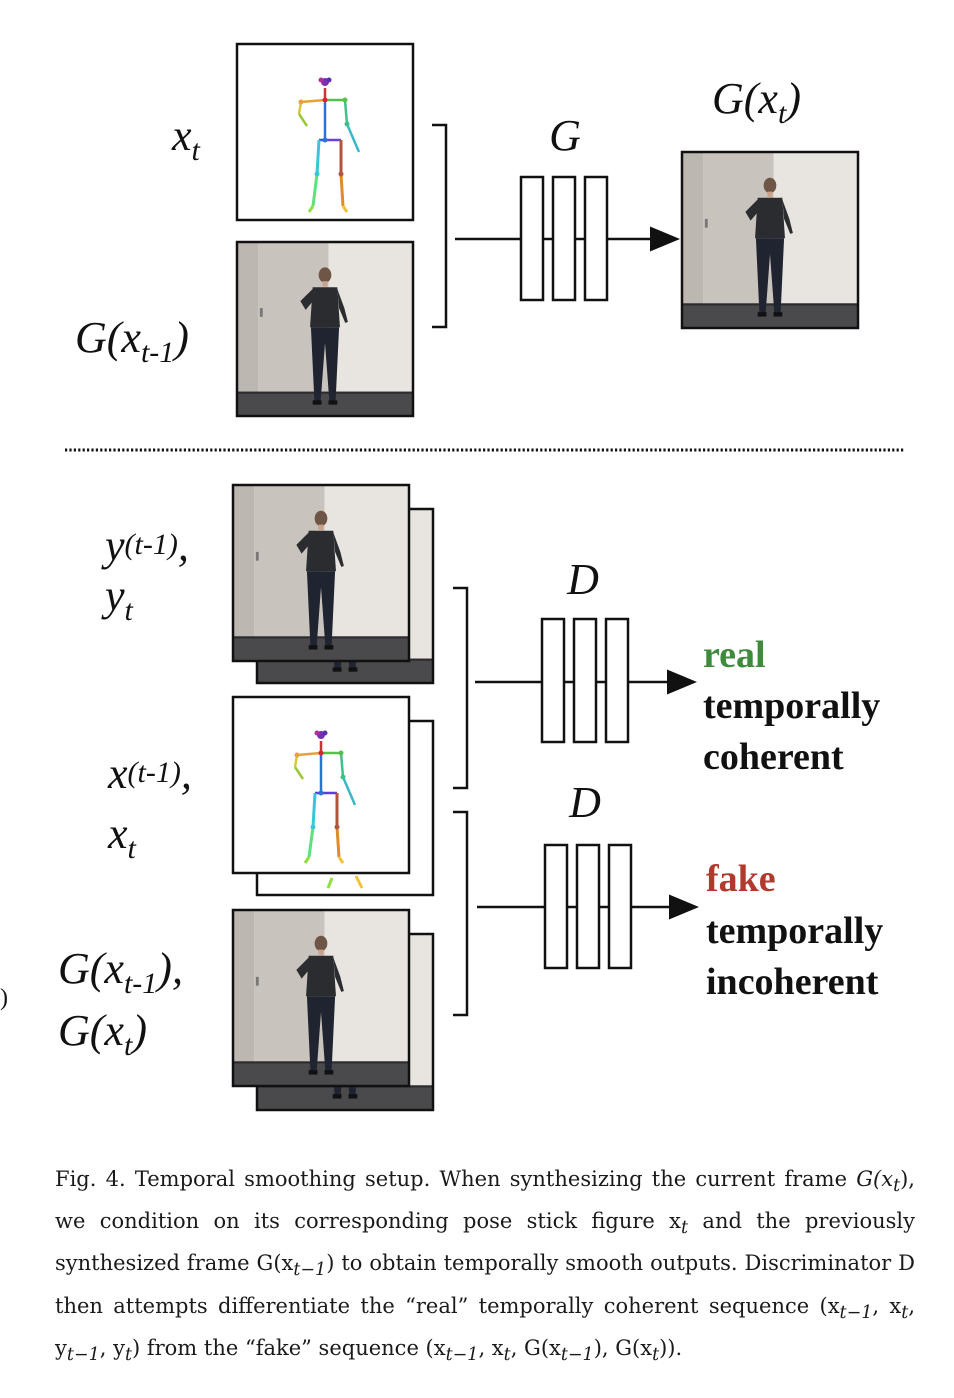 This screenshot has height=1398, width=954. What do you see at coordinates (132, 341) in the screenshot?
I see `g-prev-label: G(xt-1)` at bounding box center [132, 341].